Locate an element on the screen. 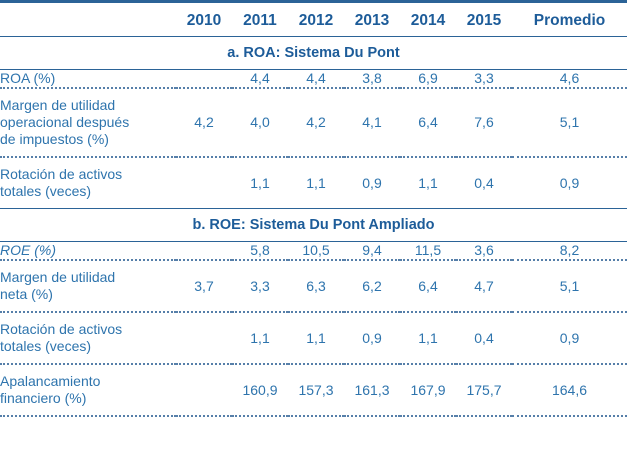  cell-value: 3,8 is located at coordinates (372, 79).